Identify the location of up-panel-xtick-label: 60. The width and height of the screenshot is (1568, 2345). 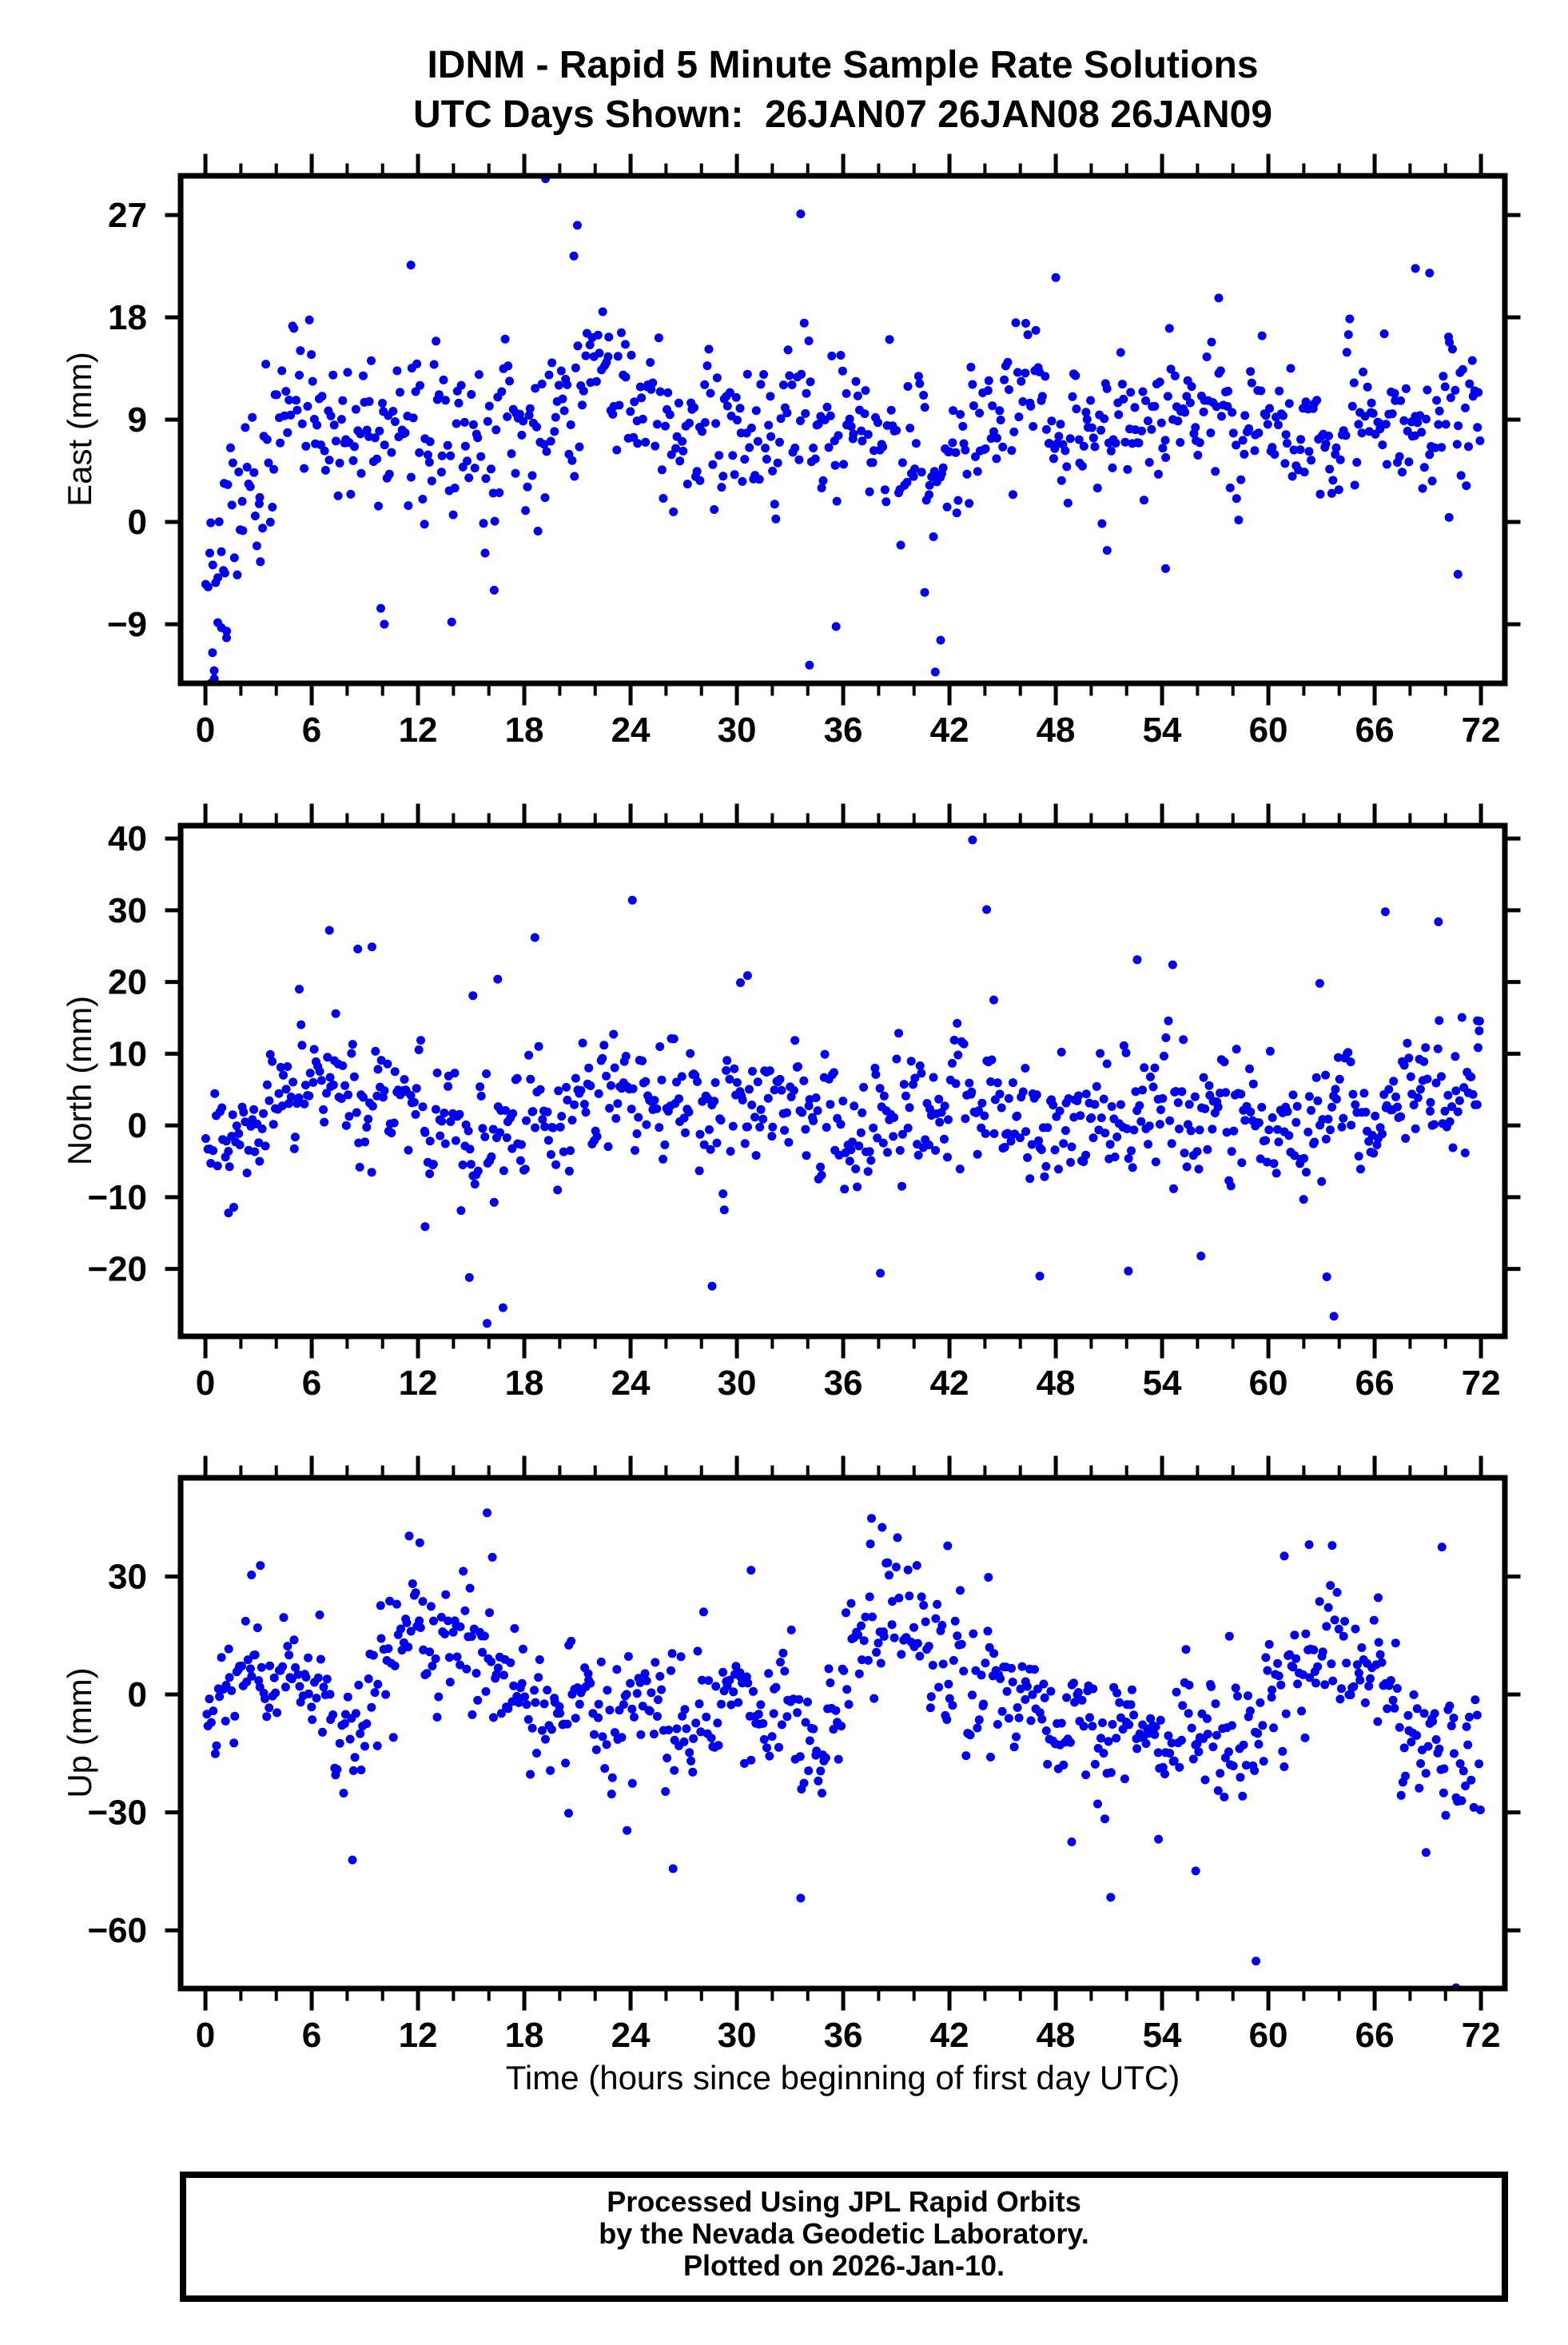
(1268, 2035).